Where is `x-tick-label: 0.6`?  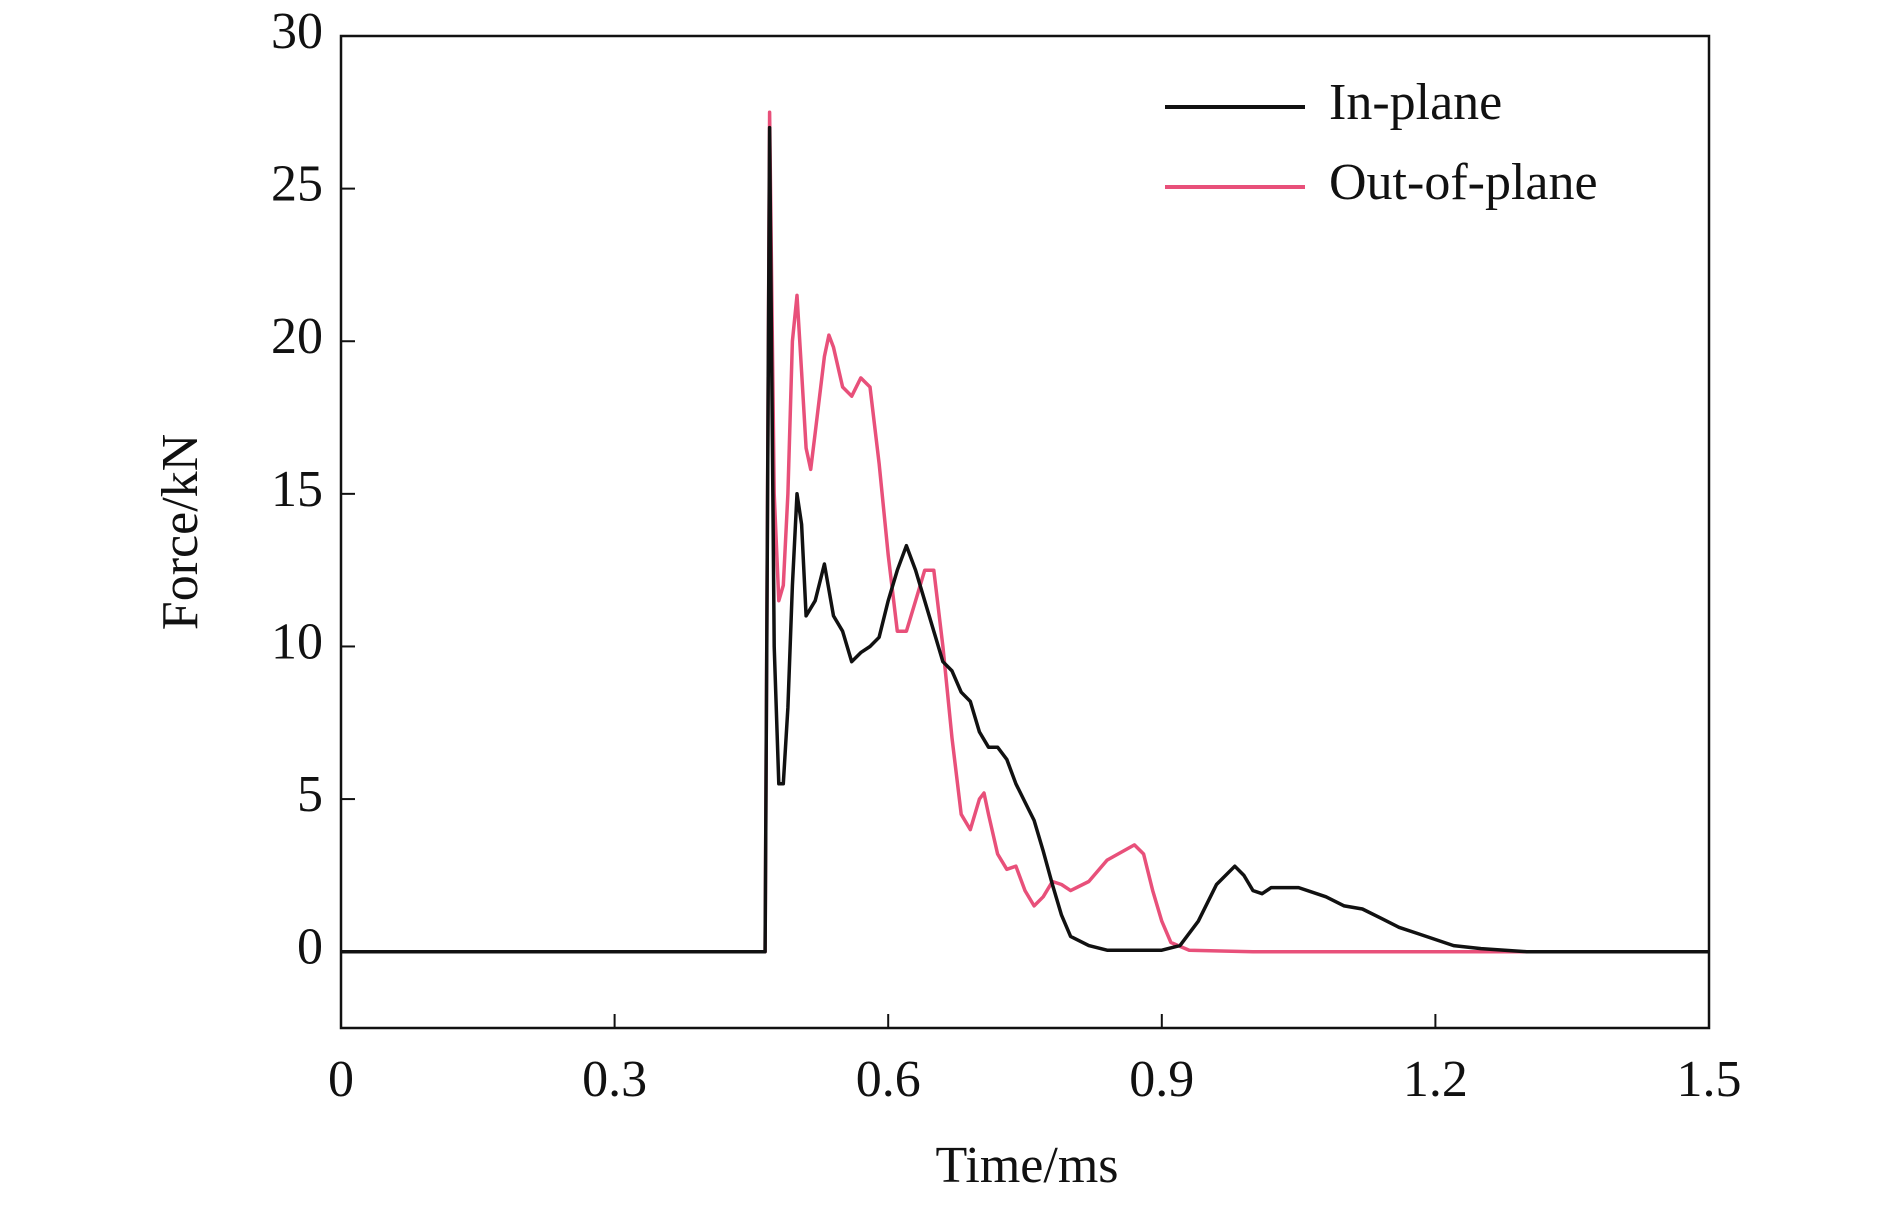 x-tick-label: 0.6 is located at coordinates (888, 1079).